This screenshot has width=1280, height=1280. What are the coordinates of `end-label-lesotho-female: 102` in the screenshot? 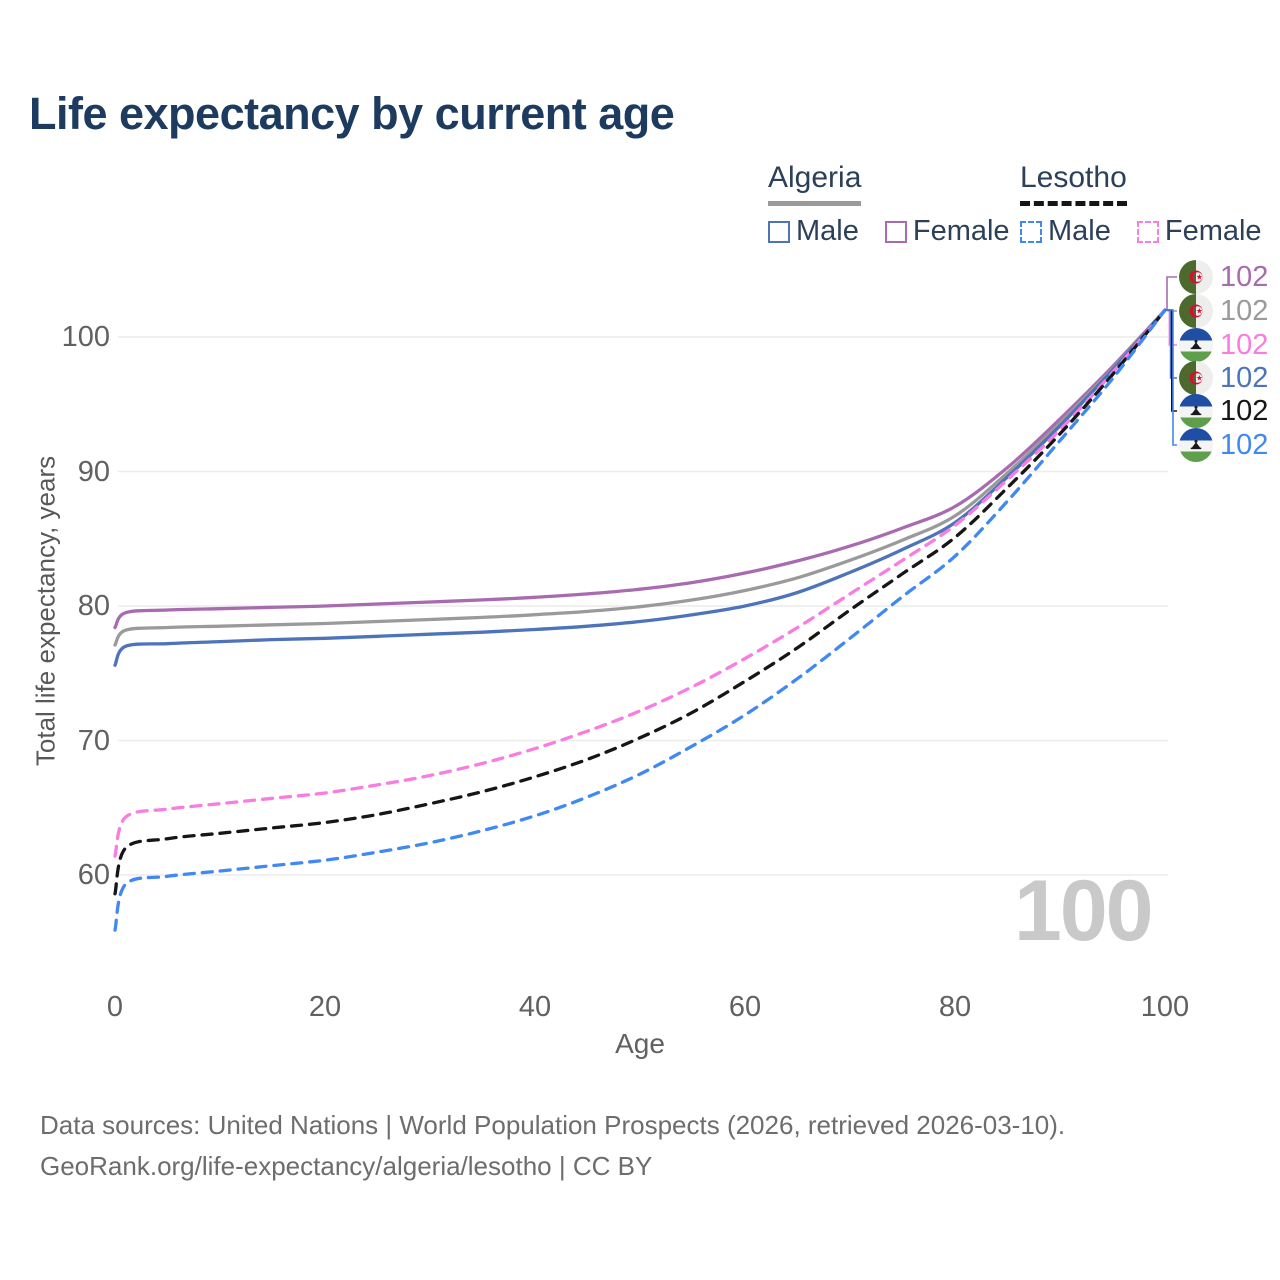 It's located at (1223, 345).